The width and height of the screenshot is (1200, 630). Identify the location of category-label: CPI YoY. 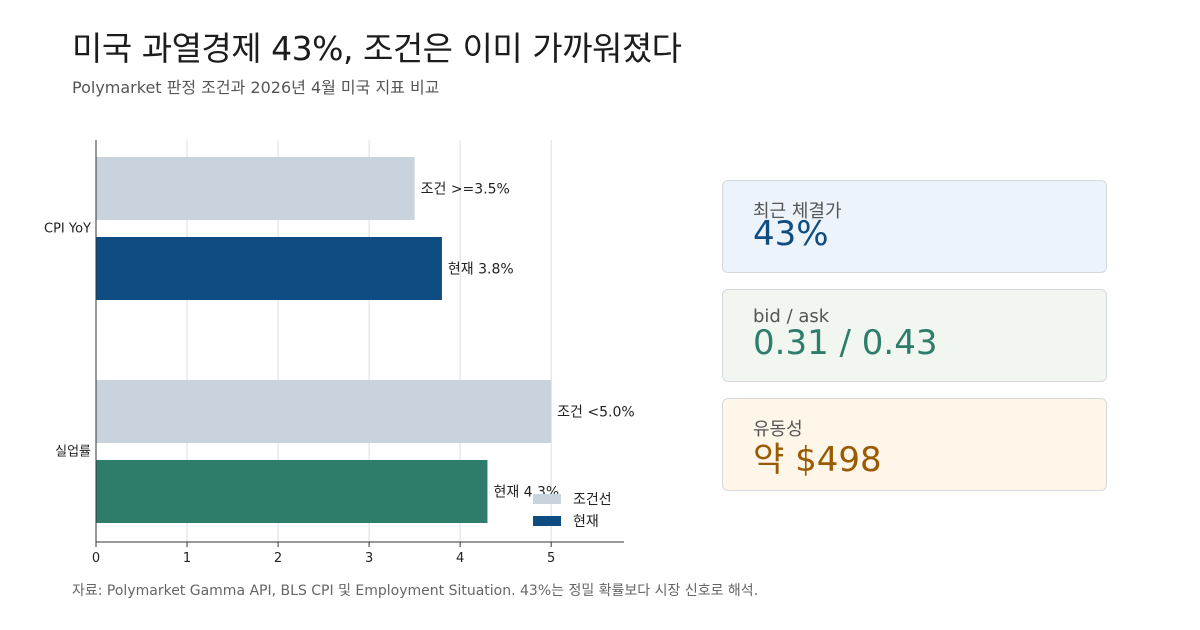
(67, 229).